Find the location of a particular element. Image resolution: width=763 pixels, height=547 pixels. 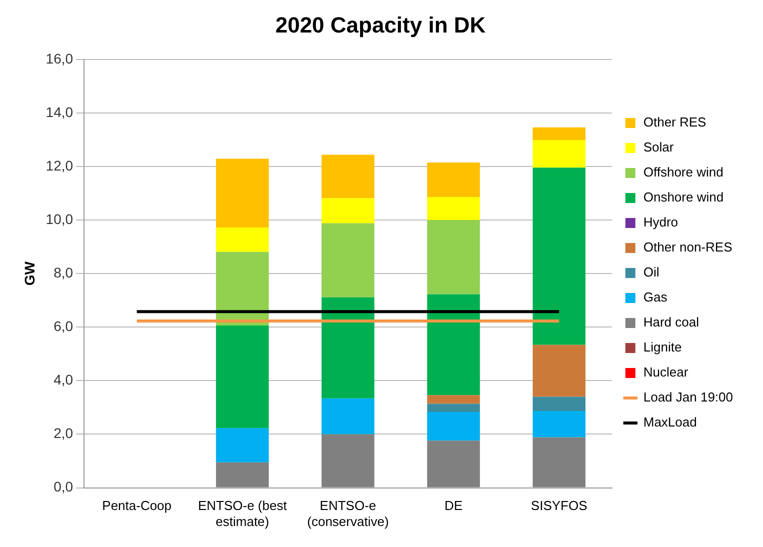

legend-label: Onshore wind is located at coordinates (683, 197).